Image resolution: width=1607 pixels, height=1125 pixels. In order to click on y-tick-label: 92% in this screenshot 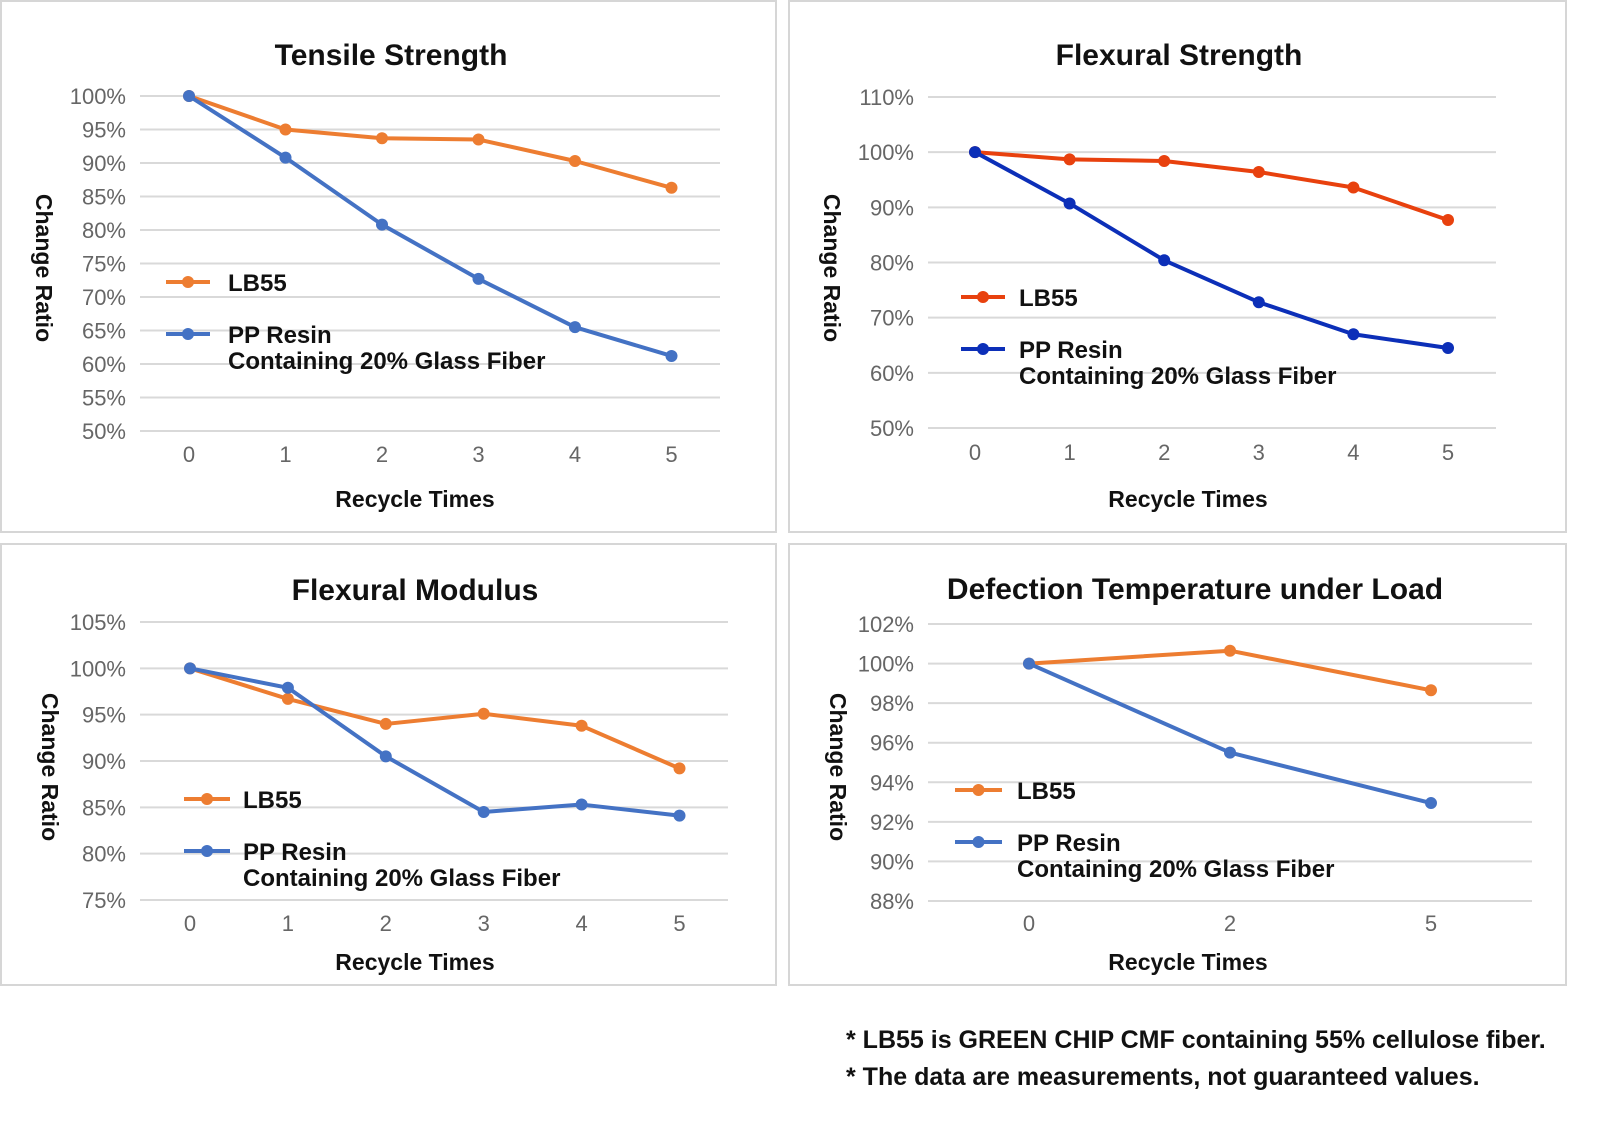, I will do `click(892, 822)`.